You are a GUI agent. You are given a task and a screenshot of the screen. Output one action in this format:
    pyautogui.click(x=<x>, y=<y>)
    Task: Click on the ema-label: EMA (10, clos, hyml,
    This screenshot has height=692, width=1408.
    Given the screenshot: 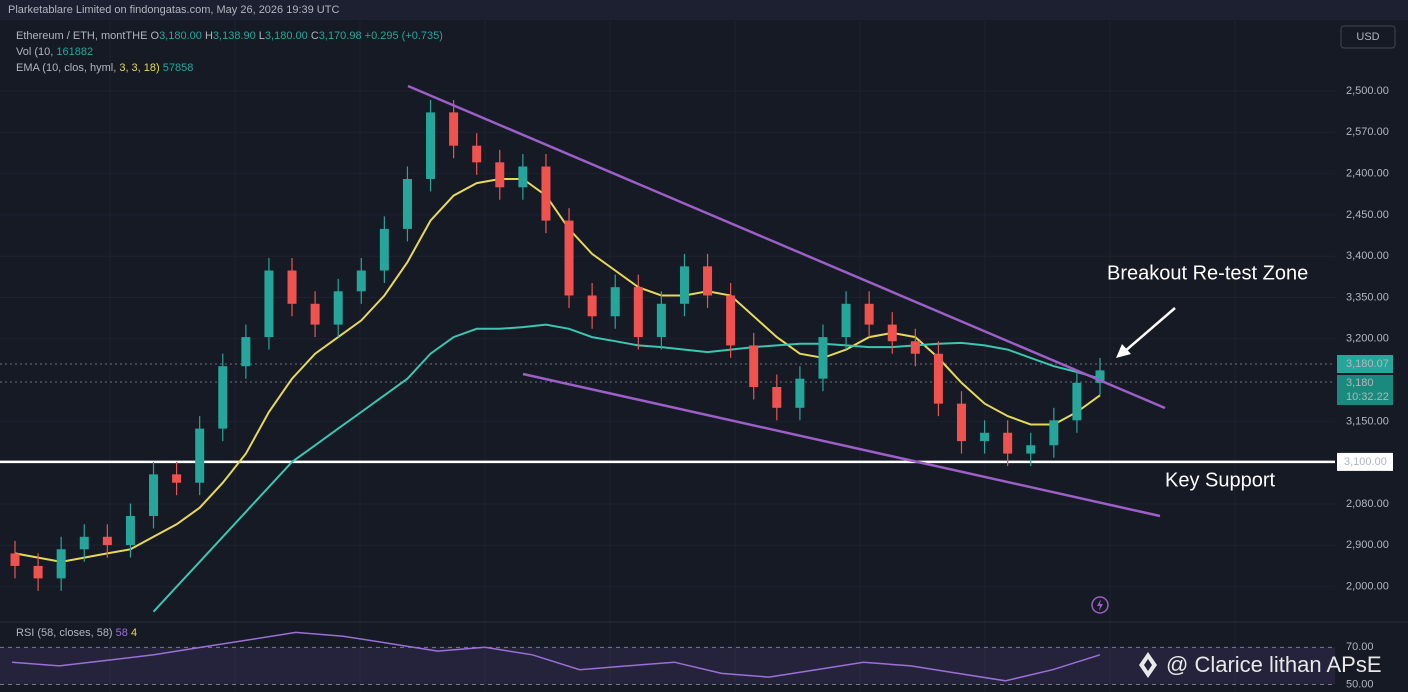 What is the action you would take?
    pyautogui.click(x=66, y=68)
    